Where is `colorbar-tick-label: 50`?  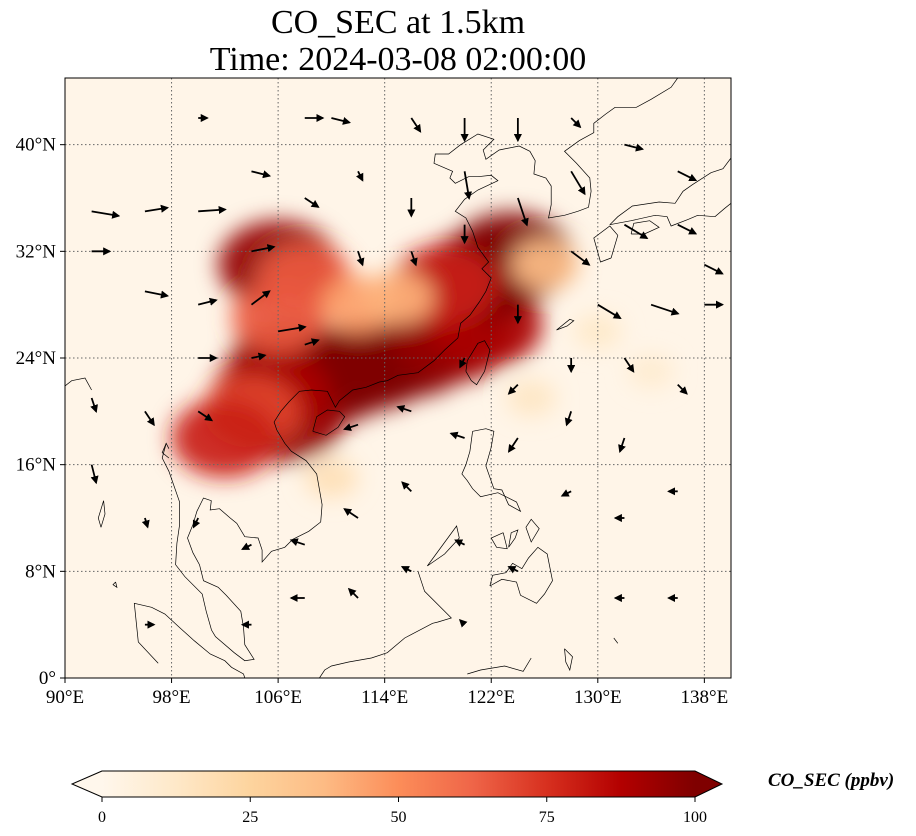 colorbar-tick-label: 50 is located at coordinates (399, 817).